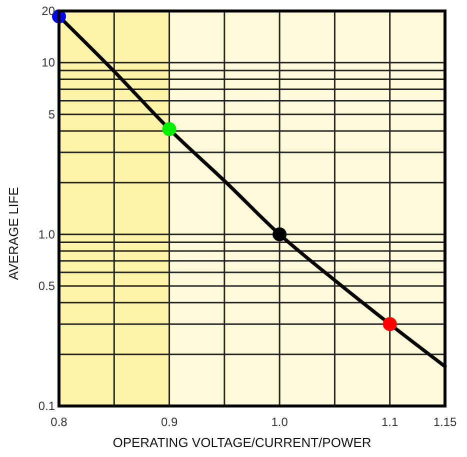 The image size is (467, 457). Describe the element at coordinates (279, 422) in the screenshot. I see `text: 1.0` at that location.